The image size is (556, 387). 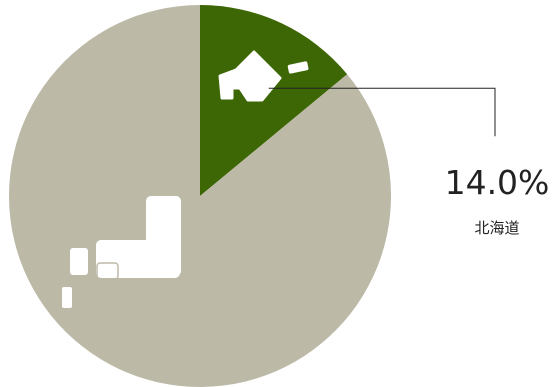 What do you see at coordinates (298, 67) in the screenshot?
I see `island-icon` at bounding box center [298, 67].